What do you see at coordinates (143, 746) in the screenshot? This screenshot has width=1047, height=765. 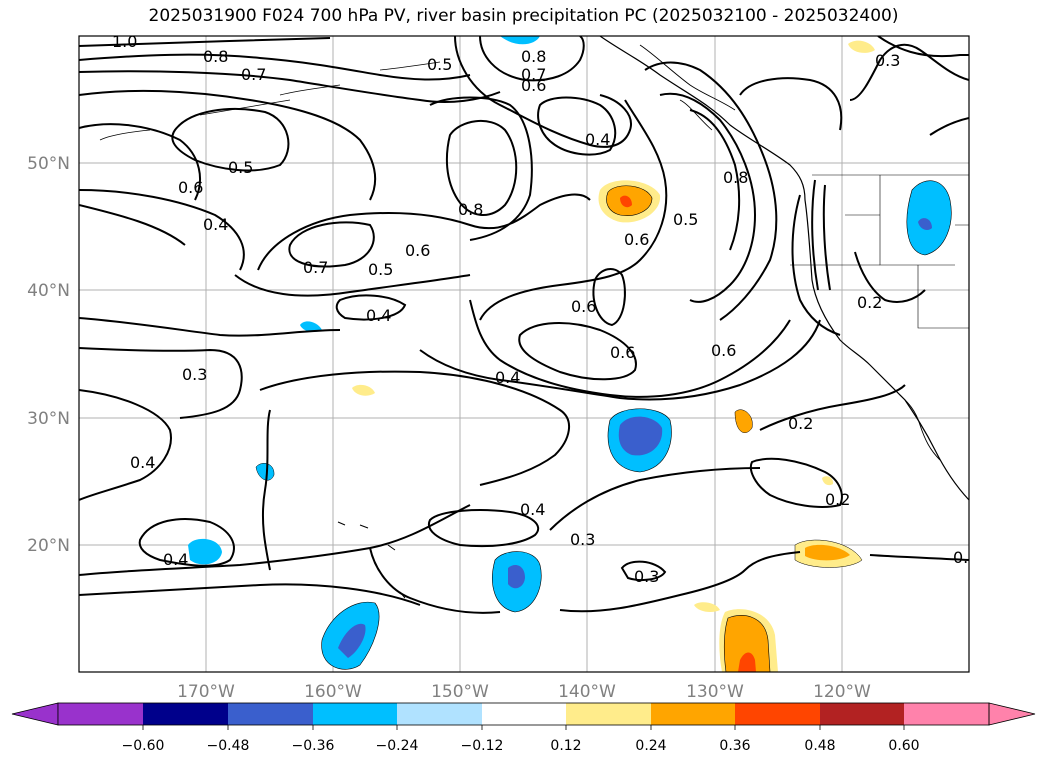 I see `colorbar-tick-label: −0.60` at bounding box center [143, 746].